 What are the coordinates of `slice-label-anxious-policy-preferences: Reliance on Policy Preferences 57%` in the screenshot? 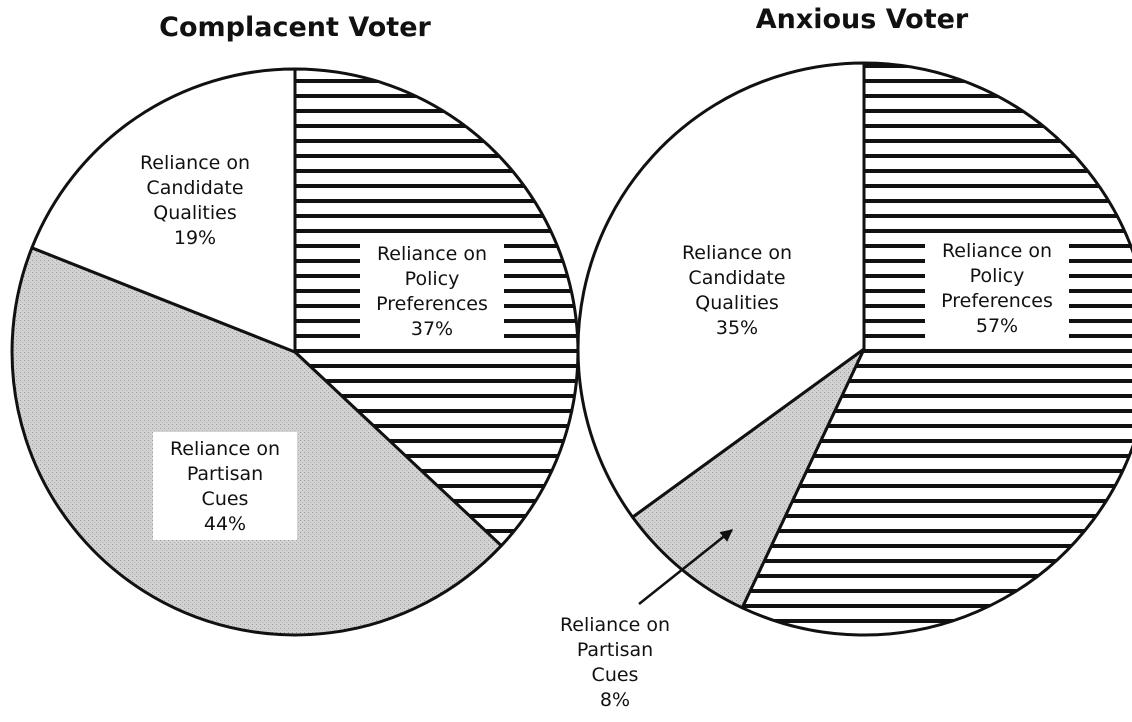 It's located at (997, 288).